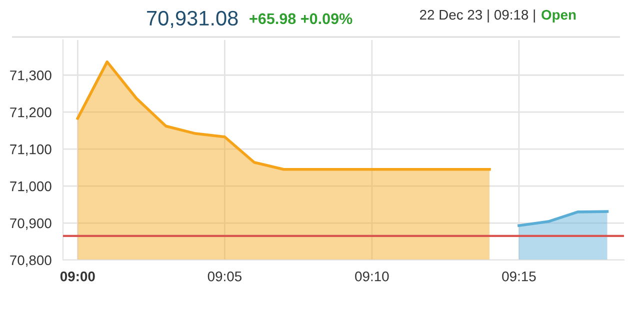 The height and width of the screenshot is (323, 632). I want to click on text: 22 Dec 23 | 09:18 |, so click(477, 16).